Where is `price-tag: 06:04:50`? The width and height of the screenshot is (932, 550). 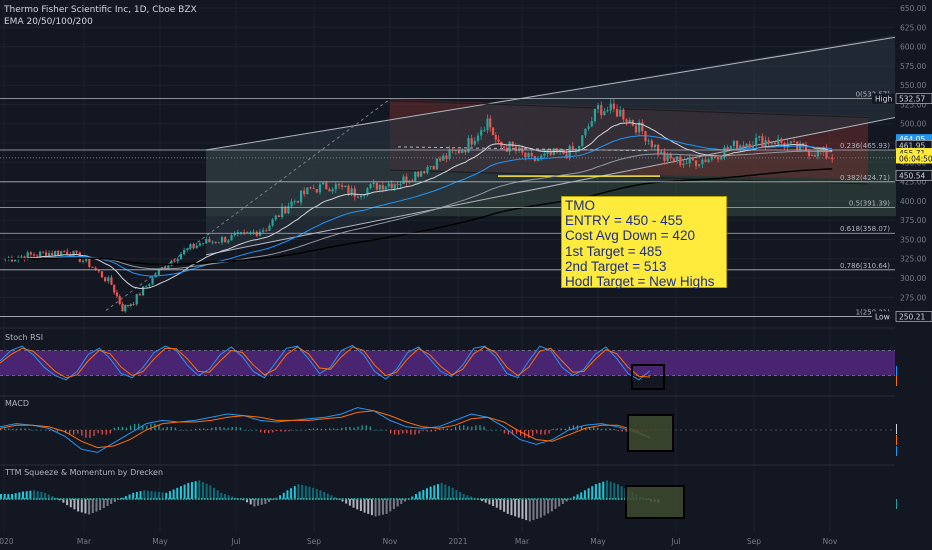
price-tag: 06:04:50 is located at coordinates (915, 158).